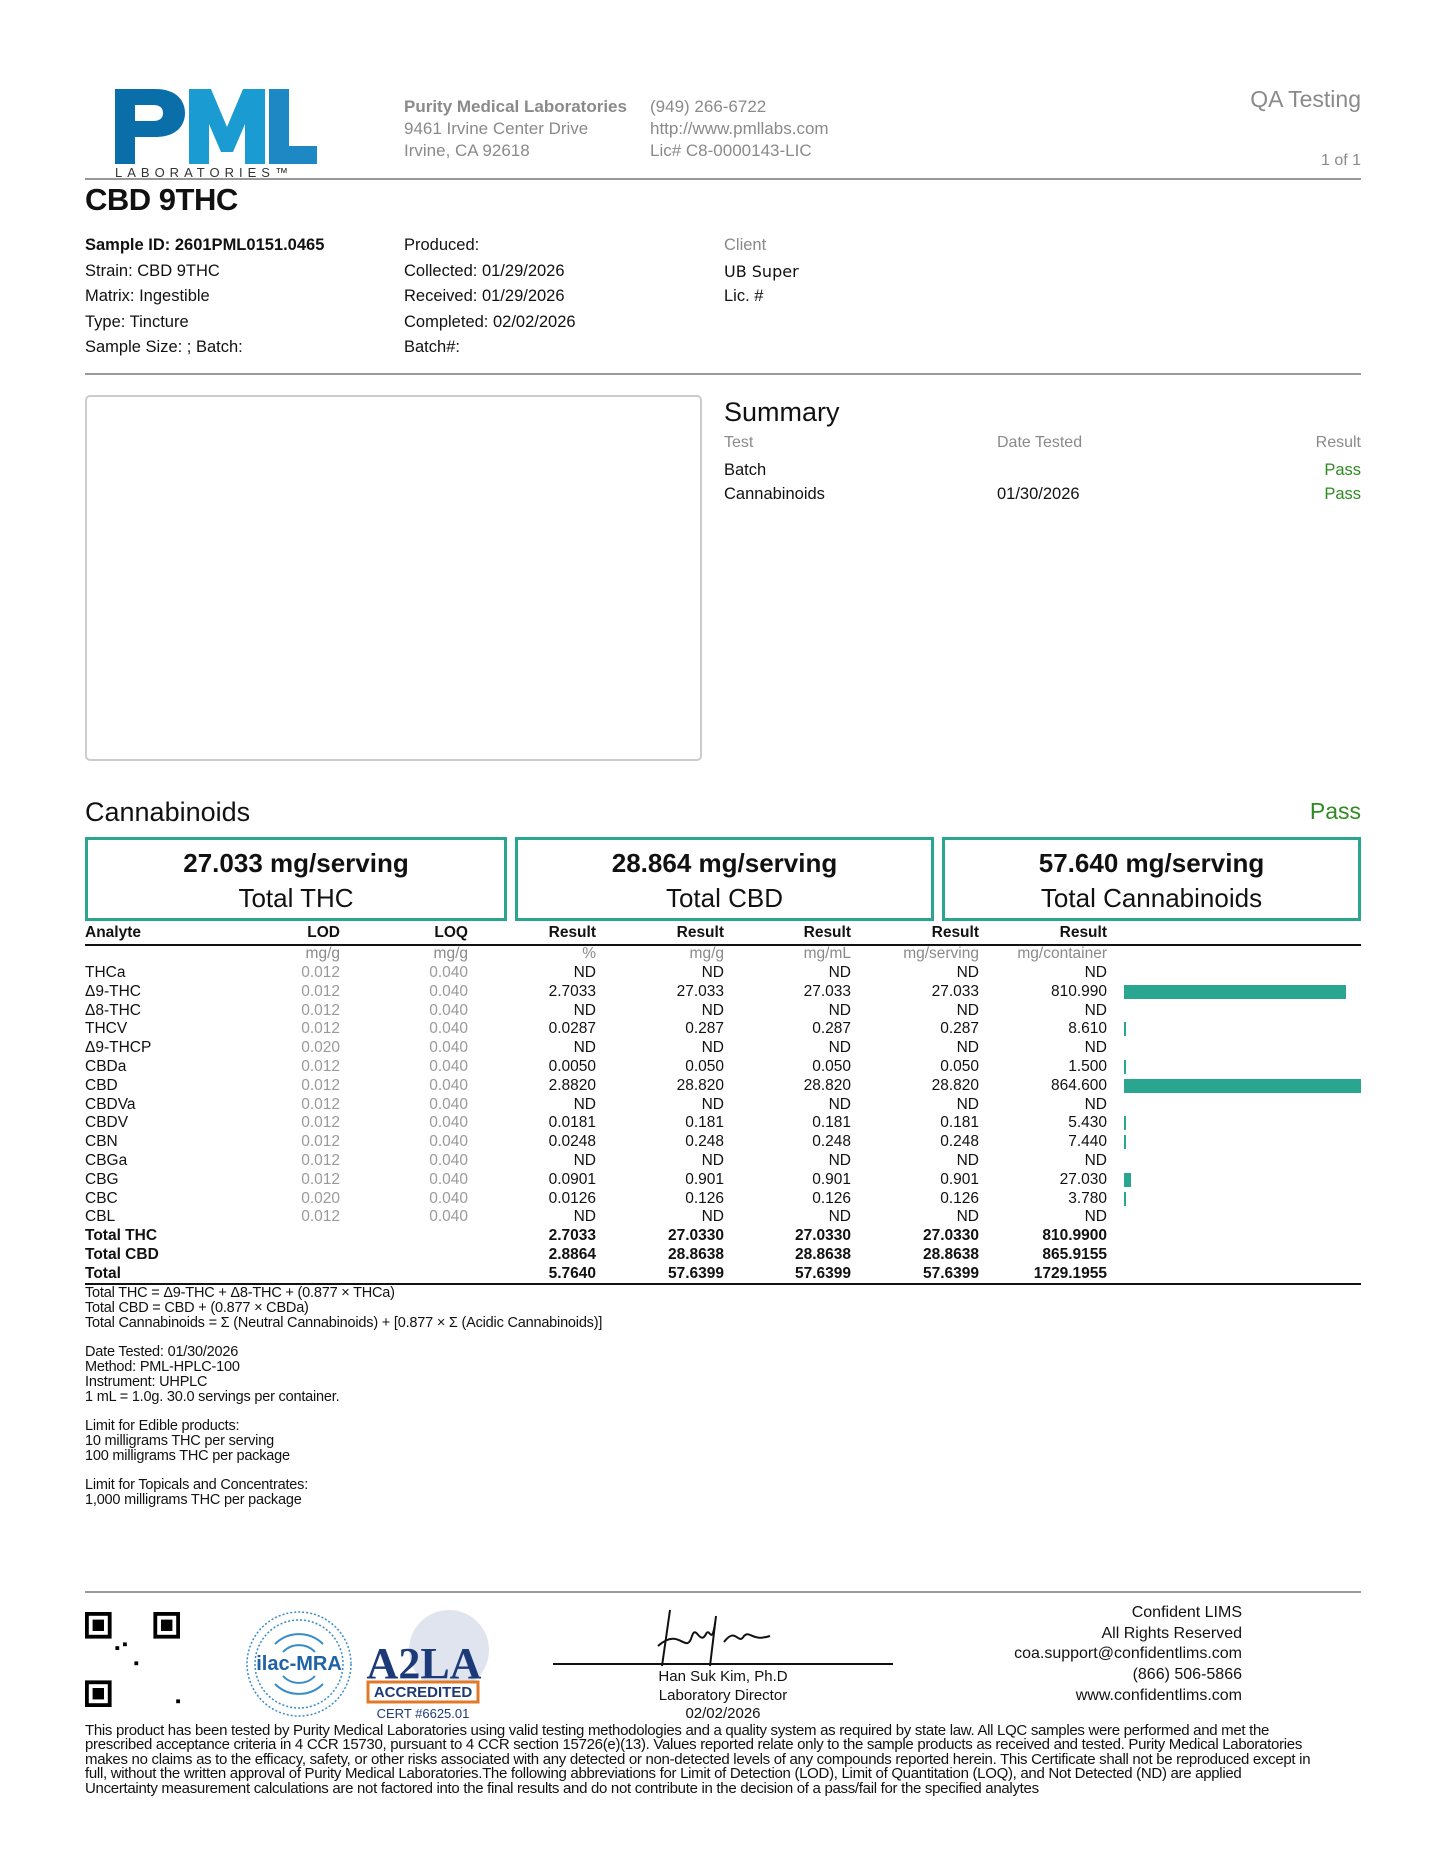 This screenshot has height=1870, width=1445. I want to click on sample-type: Type: Tincture, so click(137, 321).